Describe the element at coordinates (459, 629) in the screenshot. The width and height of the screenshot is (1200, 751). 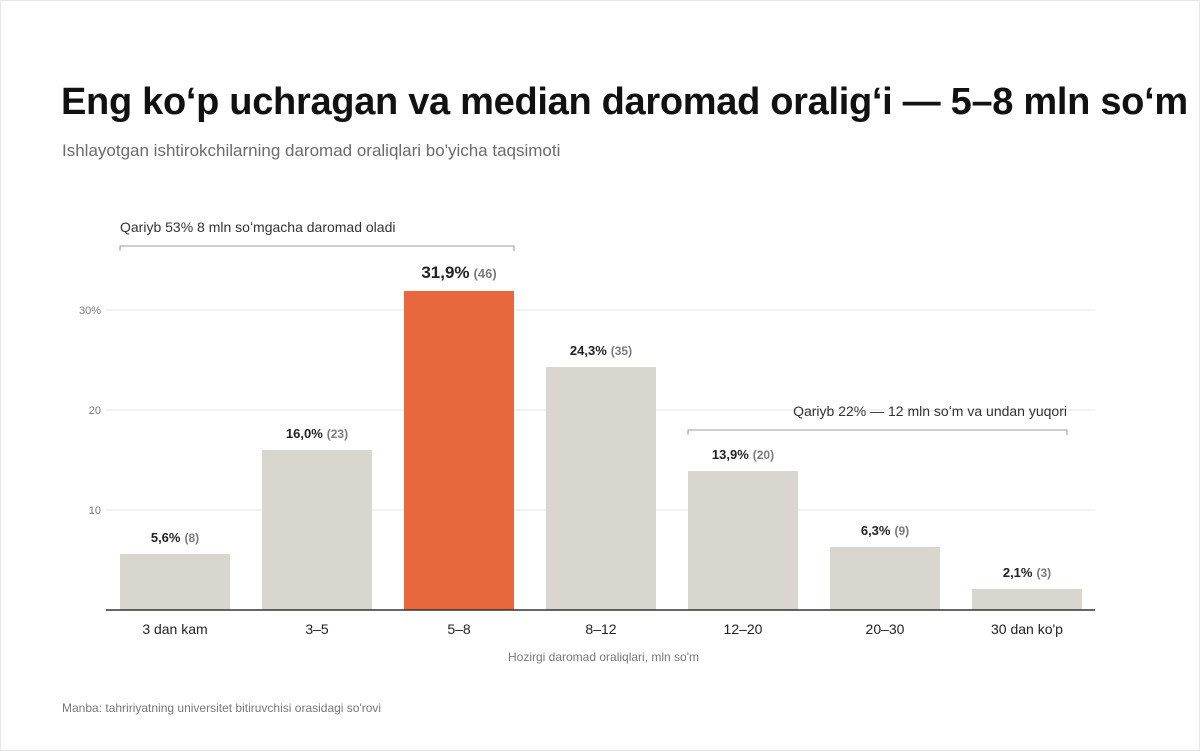
I see `category-label: 5–8` at that location.